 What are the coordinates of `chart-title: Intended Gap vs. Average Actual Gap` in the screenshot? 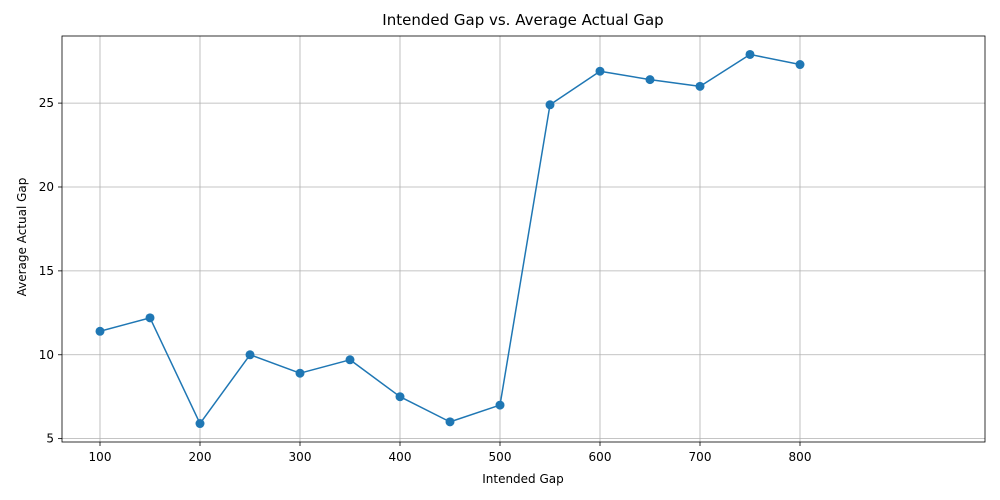 It's located at (522, 20).